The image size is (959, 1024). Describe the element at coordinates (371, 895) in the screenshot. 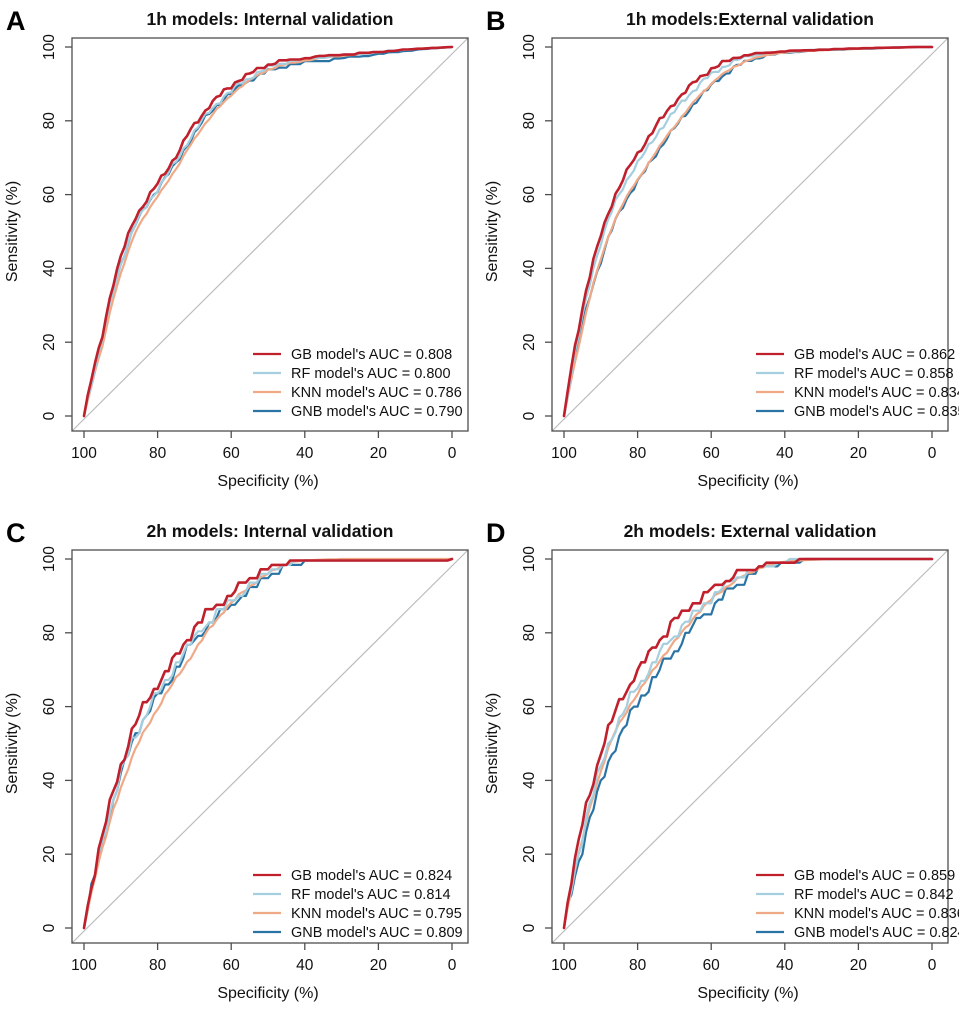

I see `legend-label-RF: RF model's AUC = 0.814` at that location.